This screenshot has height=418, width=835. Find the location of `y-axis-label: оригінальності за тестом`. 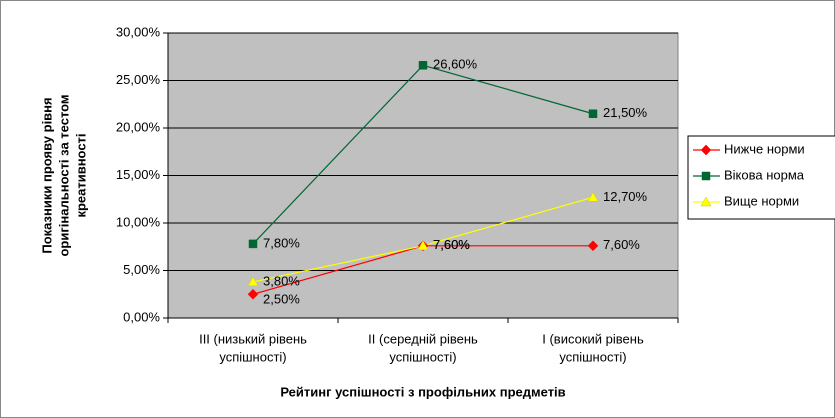

y-axis-label: оригінальності за тестом is located at coordinates (63, 175).